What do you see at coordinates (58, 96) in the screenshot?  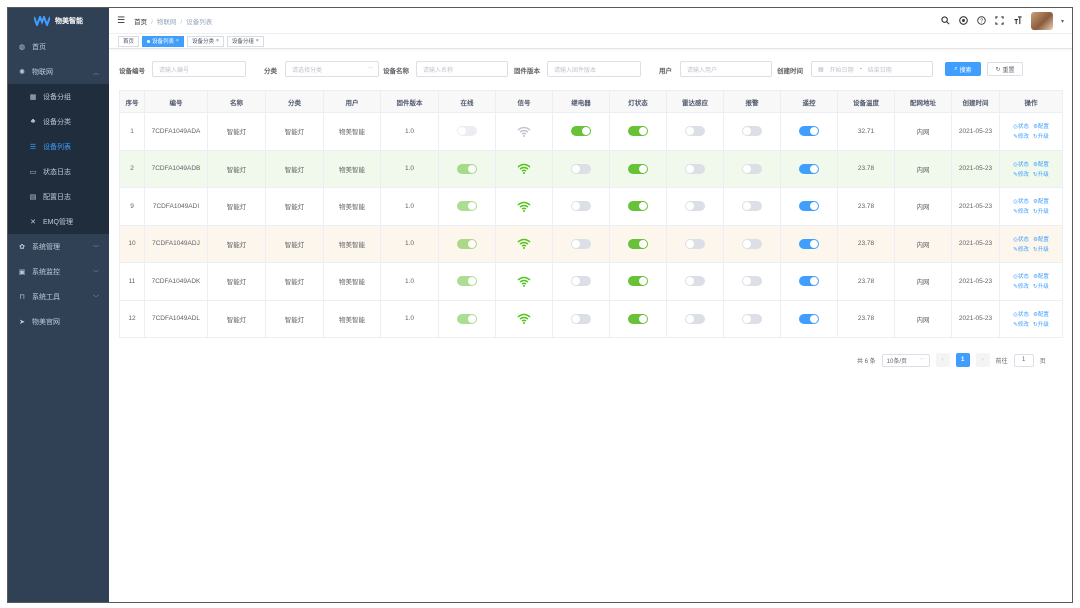 I see `sidebar-item-device-group: ▦ 设备分组` at bounding box center [58, 96].